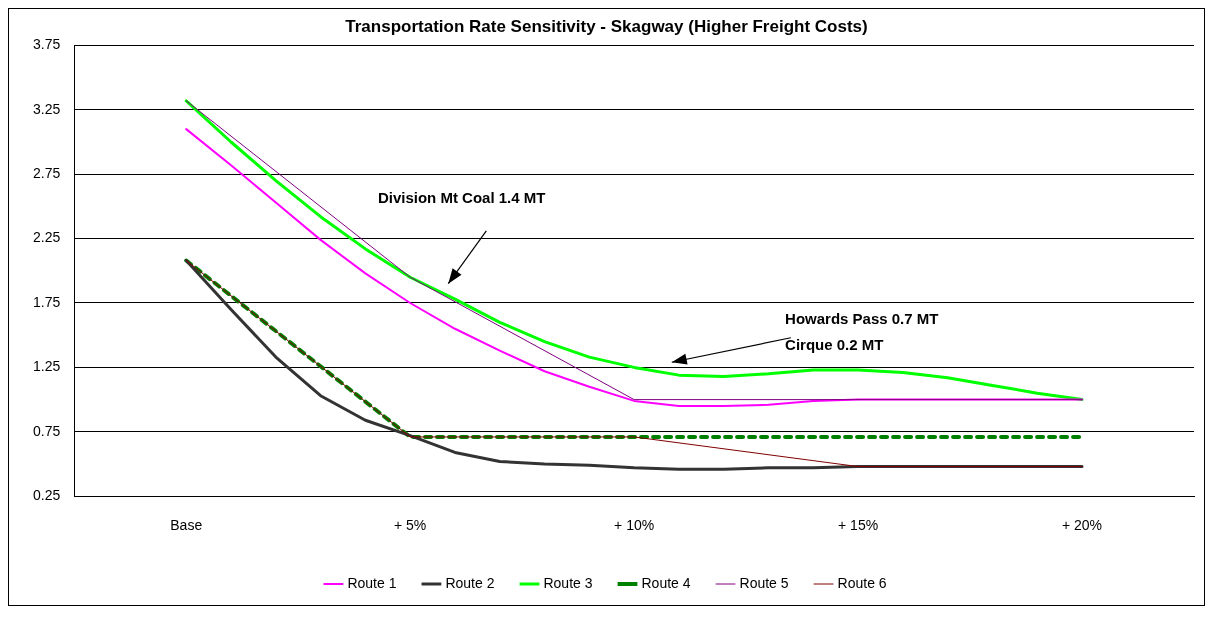 Image resolution: width=1217 pixels, height=618 pixels. Describe the element at coordinates (568, 582) in the screenshot. I see `legend-label: Route 3` at that location.